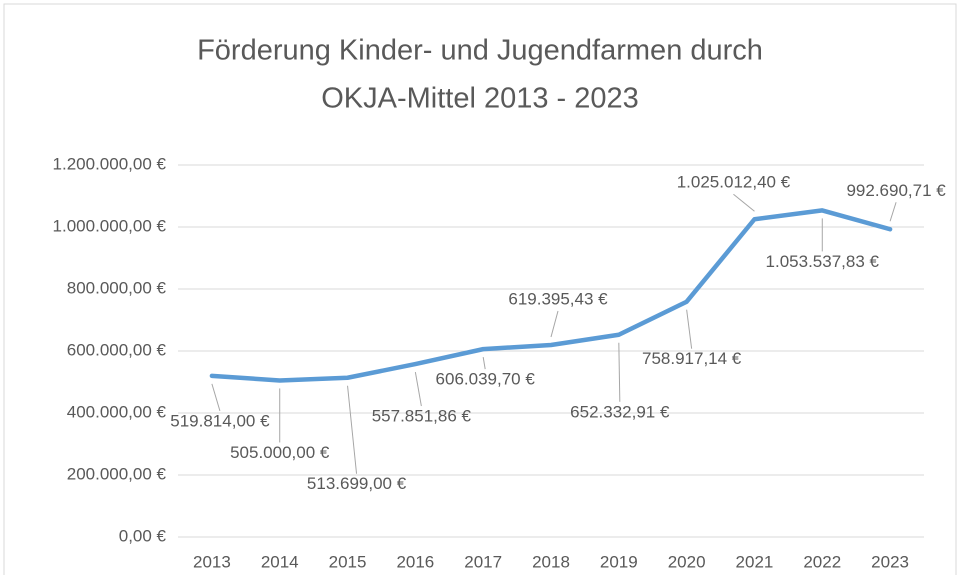 Image resolution: width=960 pixels, height=575 pixels. Describe the element at coordinates (822, 561) in the screenshot. I see `x-tick-label: 2022` at that location.